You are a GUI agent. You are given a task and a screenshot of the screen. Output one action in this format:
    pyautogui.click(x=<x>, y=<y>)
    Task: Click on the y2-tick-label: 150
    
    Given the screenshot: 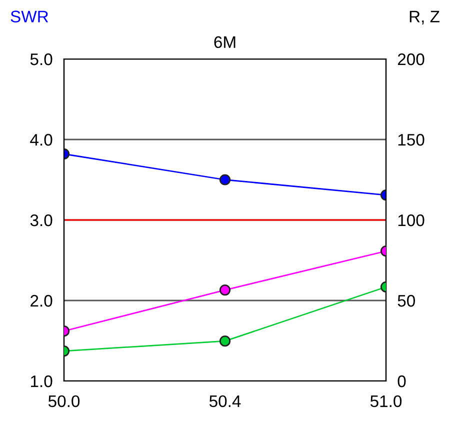 What is the action you would take?
    pyautogui.click(x=411, y=140)
    